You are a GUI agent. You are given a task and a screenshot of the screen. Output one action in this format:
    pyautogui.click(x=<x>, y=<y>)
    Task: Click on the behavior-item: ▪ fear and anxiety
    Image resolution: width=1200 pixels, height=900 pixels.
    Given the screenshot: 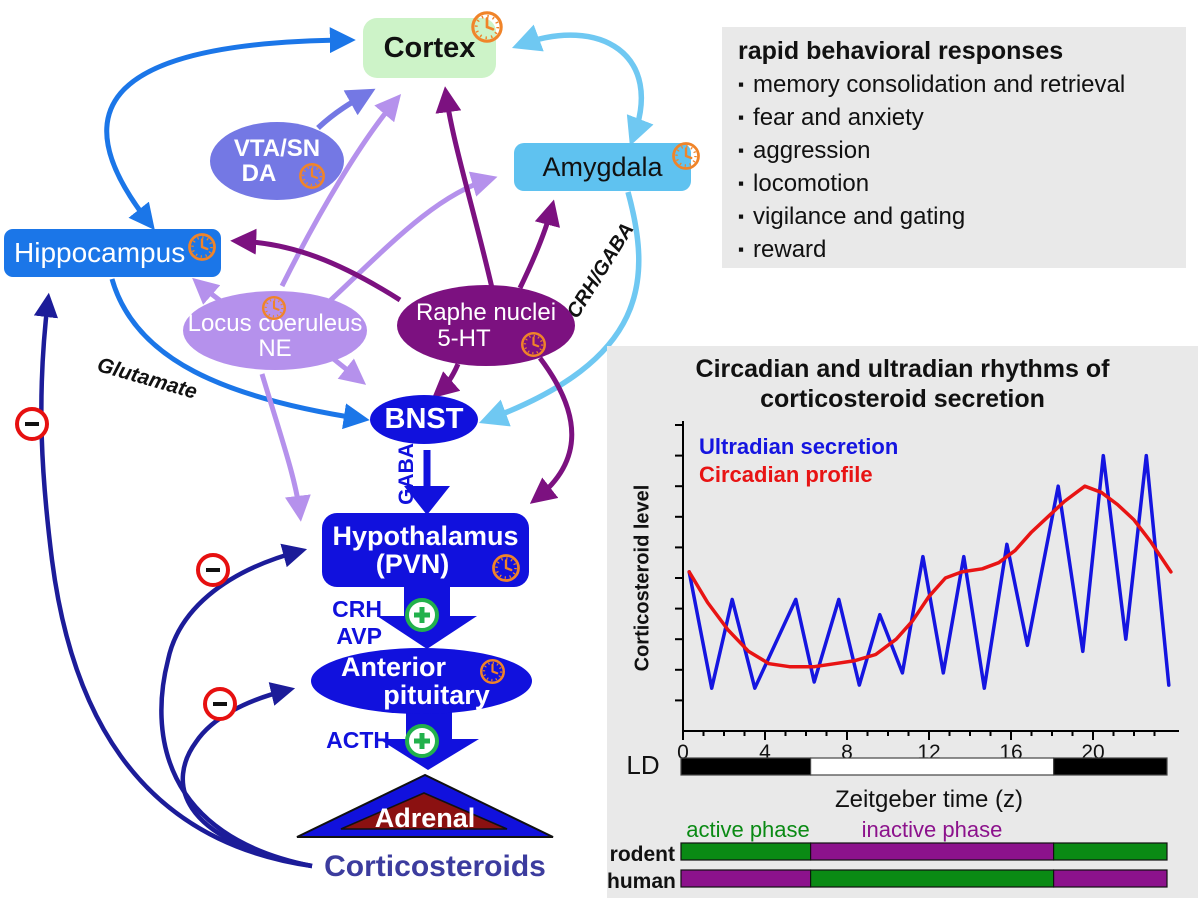 What is the action you would take?
    pyautogui.click(x=956, y=118)
    